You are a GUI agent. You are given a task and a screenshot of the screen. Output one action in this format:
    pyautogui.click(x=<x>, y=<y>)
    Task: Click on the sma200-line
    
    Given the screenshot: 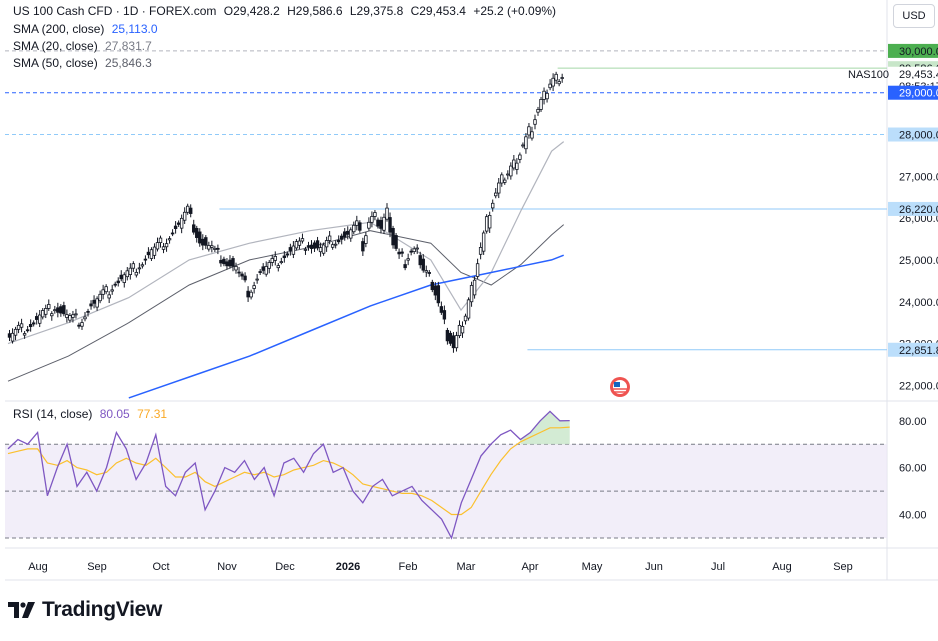 What is the action you would take?
    pyautogui.click(x=346, y=326)
    